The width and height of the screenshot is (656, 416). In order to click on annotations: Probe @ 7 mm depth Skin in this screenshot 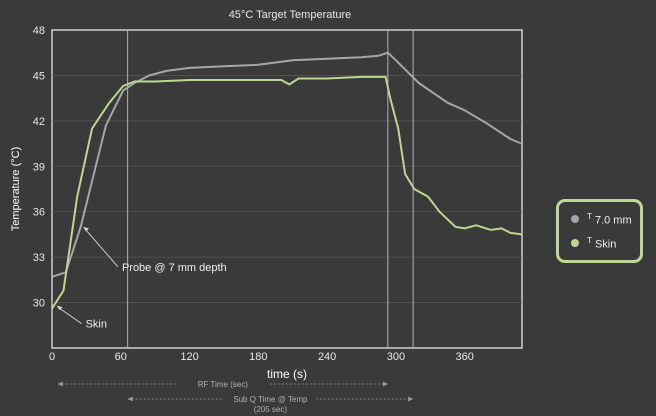, I will do `click(141, 278)`.